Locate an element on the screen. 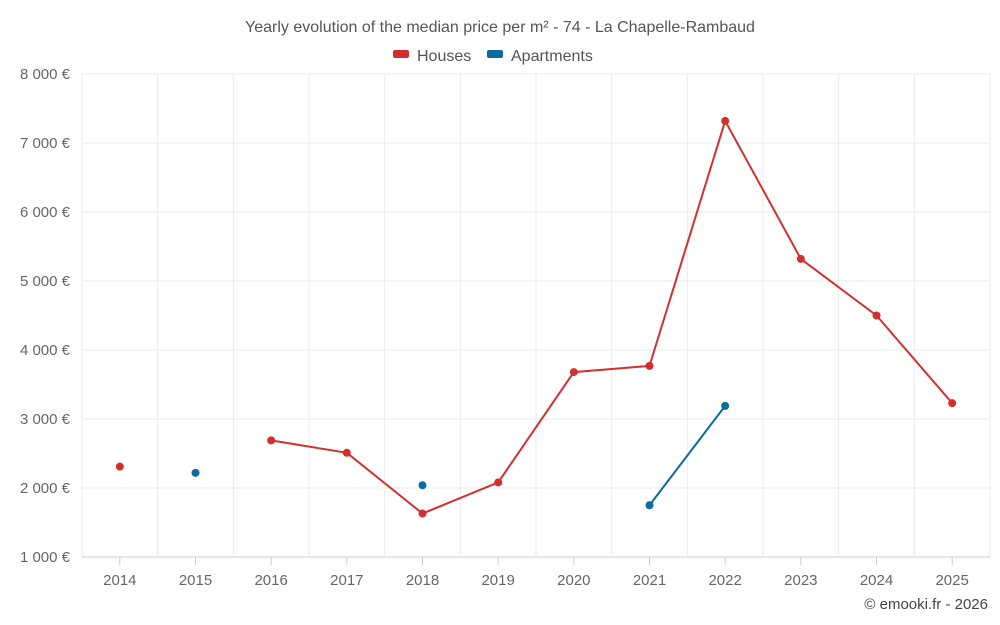 This screenshot has height=625, width=1000. y-tick-label: 1 000 € is located at coordinates (45, 557).